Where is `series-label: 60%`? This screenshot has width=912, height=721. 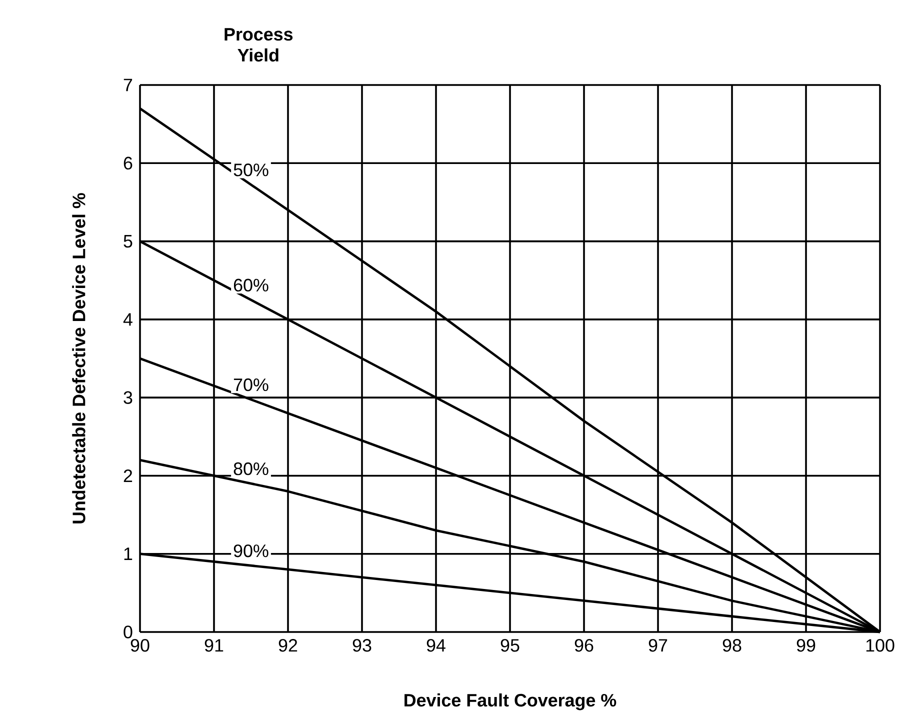
series-label: 60% is located at coordinates (251, 285).